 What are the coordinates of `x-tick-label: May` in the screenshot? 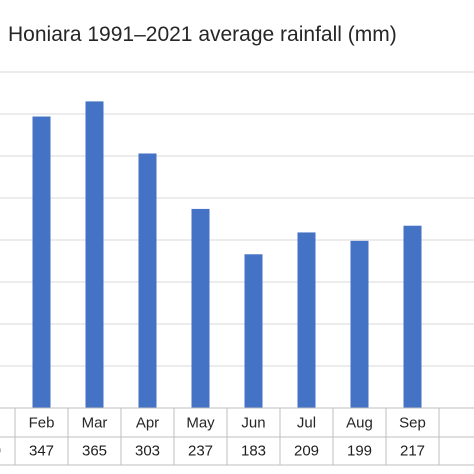 It's located at (200, 423).